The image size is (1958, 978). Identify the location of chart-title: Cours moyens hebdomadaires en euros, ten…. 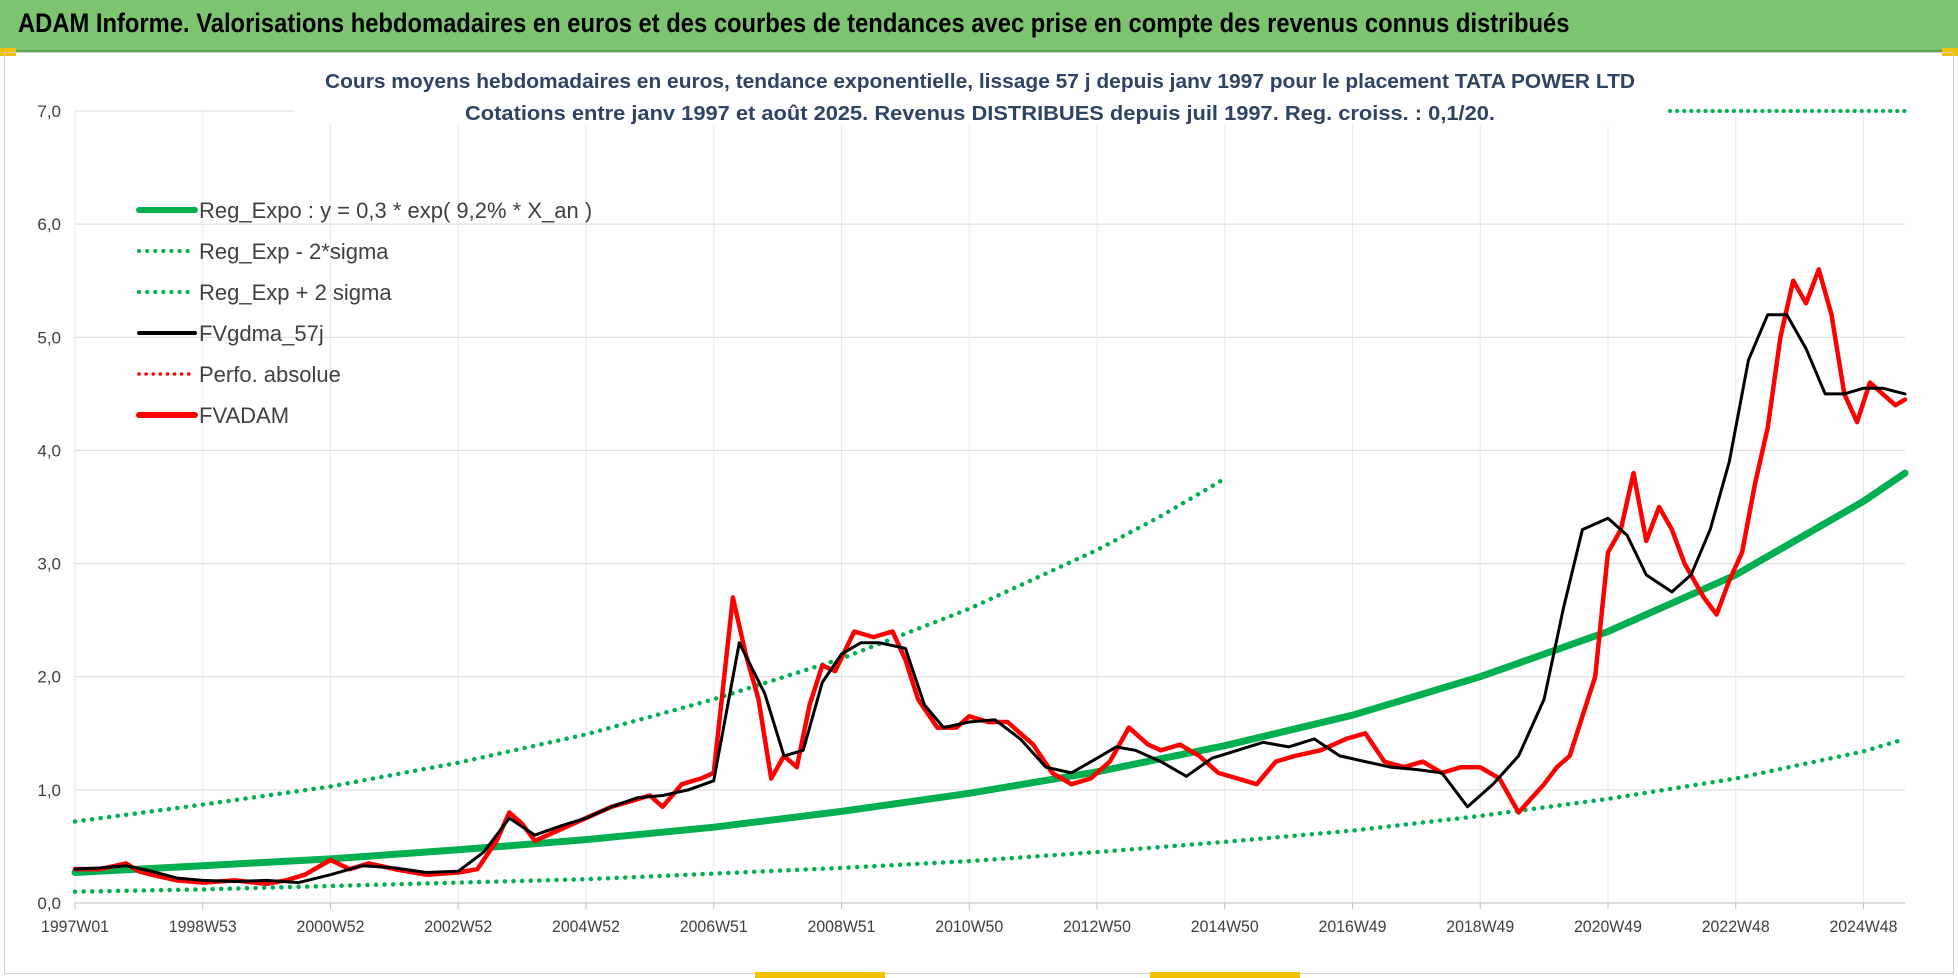
(980, 82).